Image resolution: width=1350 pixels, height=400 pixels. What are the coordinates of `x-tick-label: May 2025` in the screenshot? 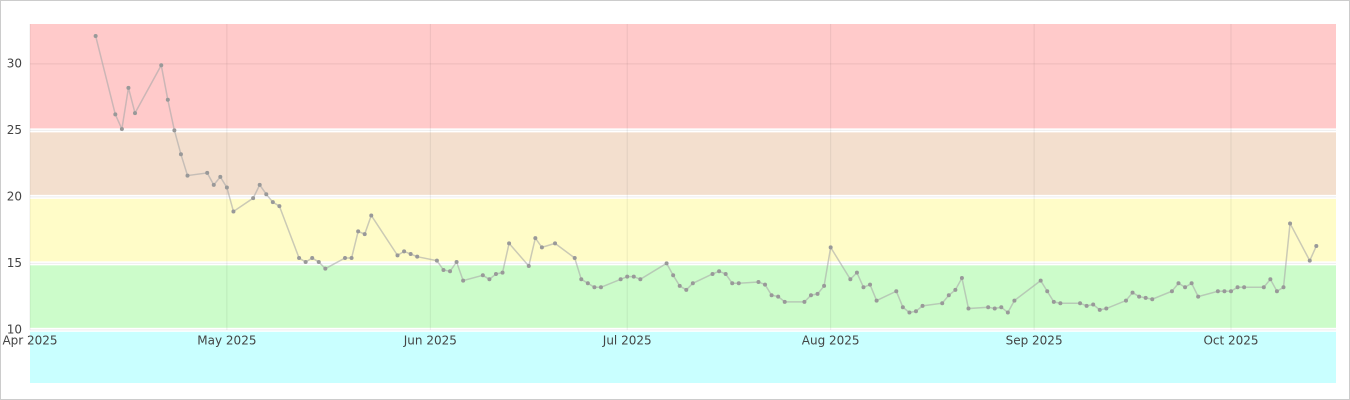 It's located at (226, 341).